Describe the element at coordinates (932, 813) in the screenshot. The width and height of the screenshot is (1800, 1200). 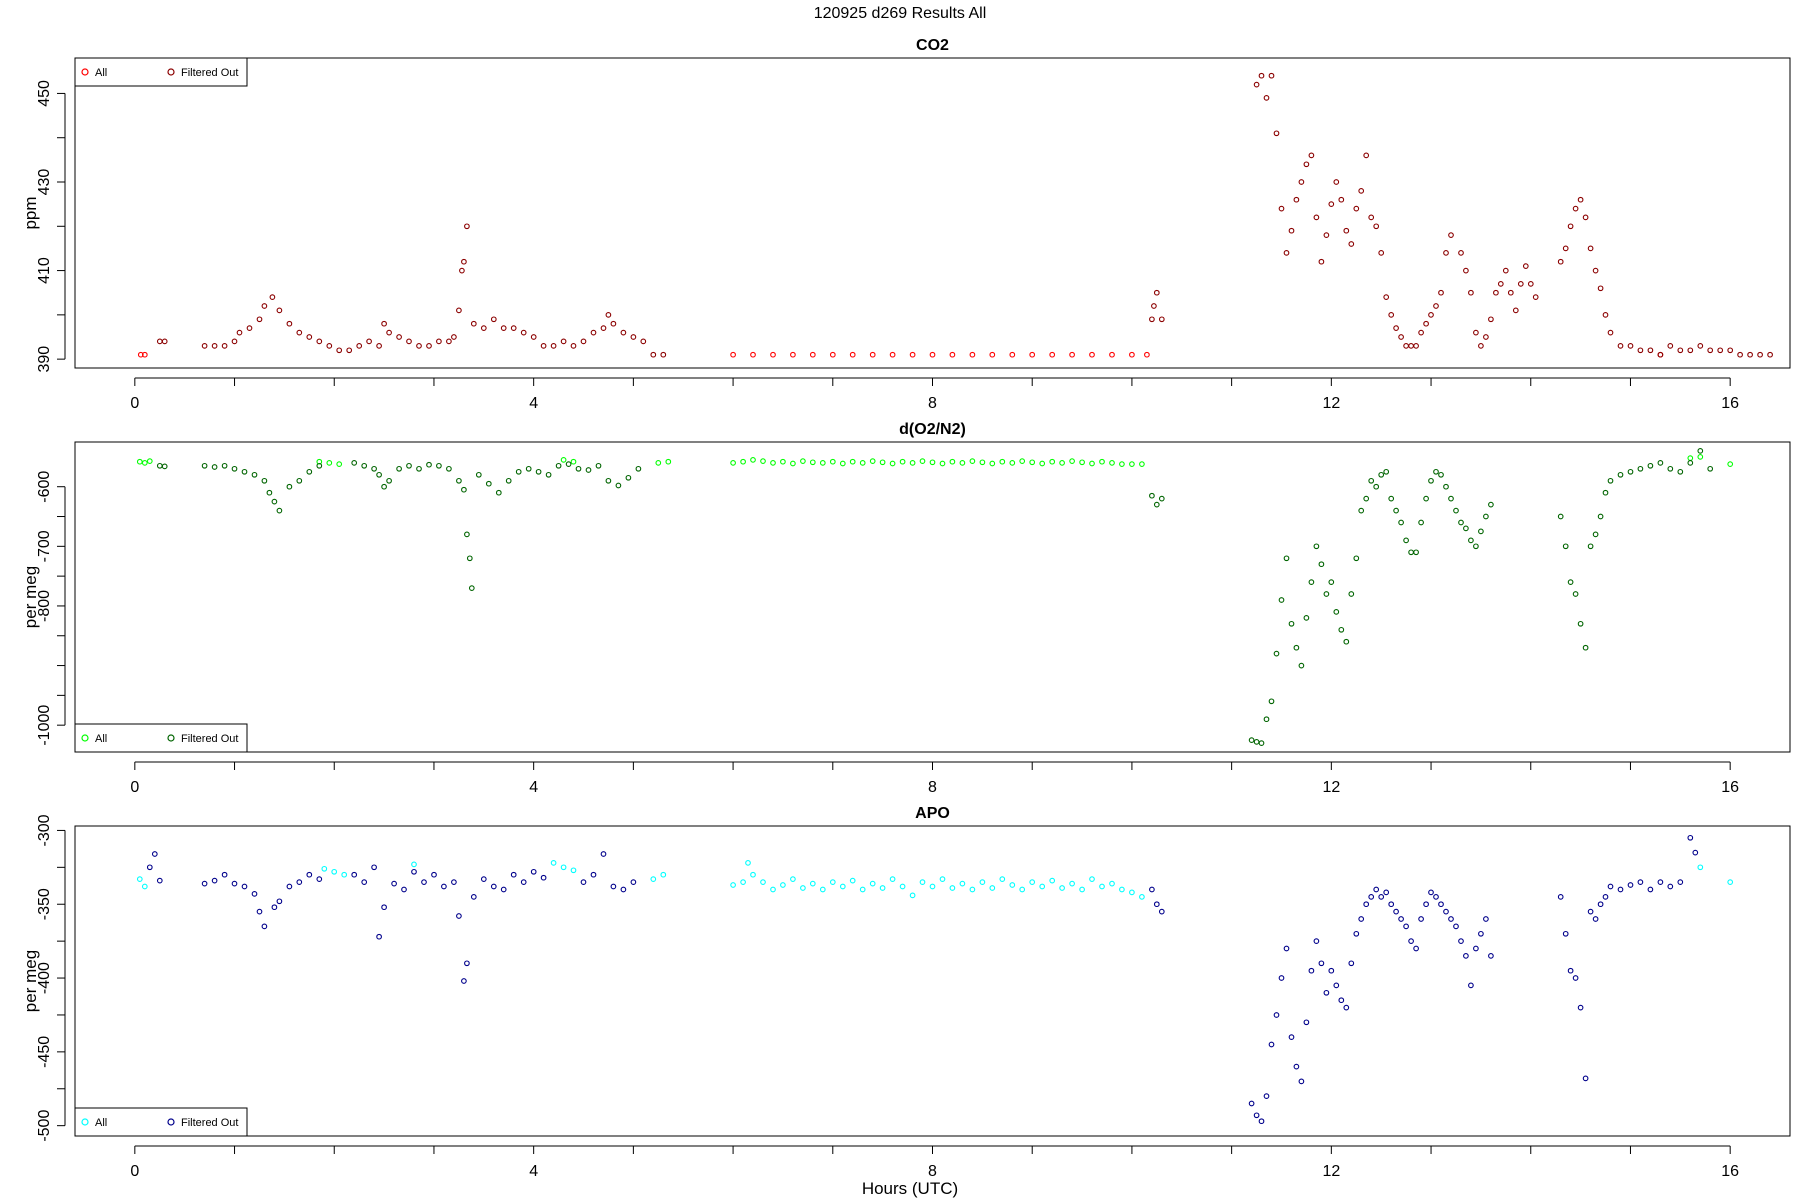
I see `panel-title: APO` at that location.